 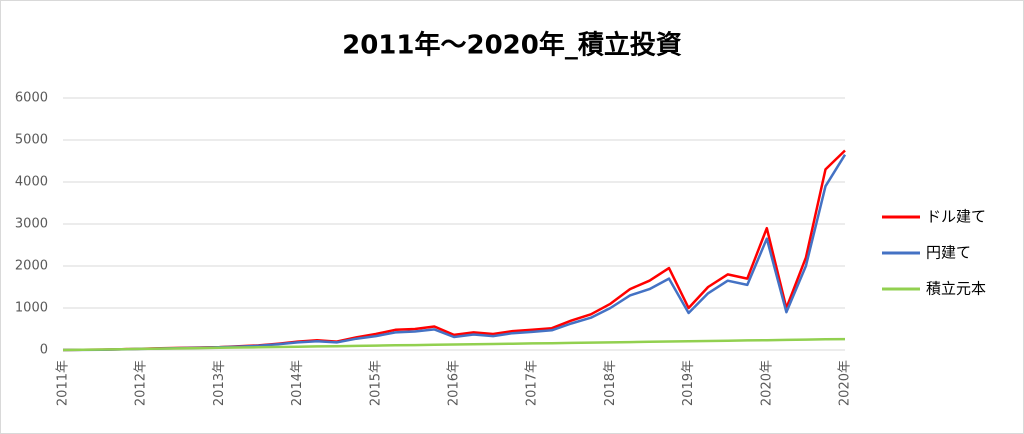 What do you see at coordinates (31, 266) in the screenshot?
I see `y-tick-label: 2000` at bounding box center [31, 266].